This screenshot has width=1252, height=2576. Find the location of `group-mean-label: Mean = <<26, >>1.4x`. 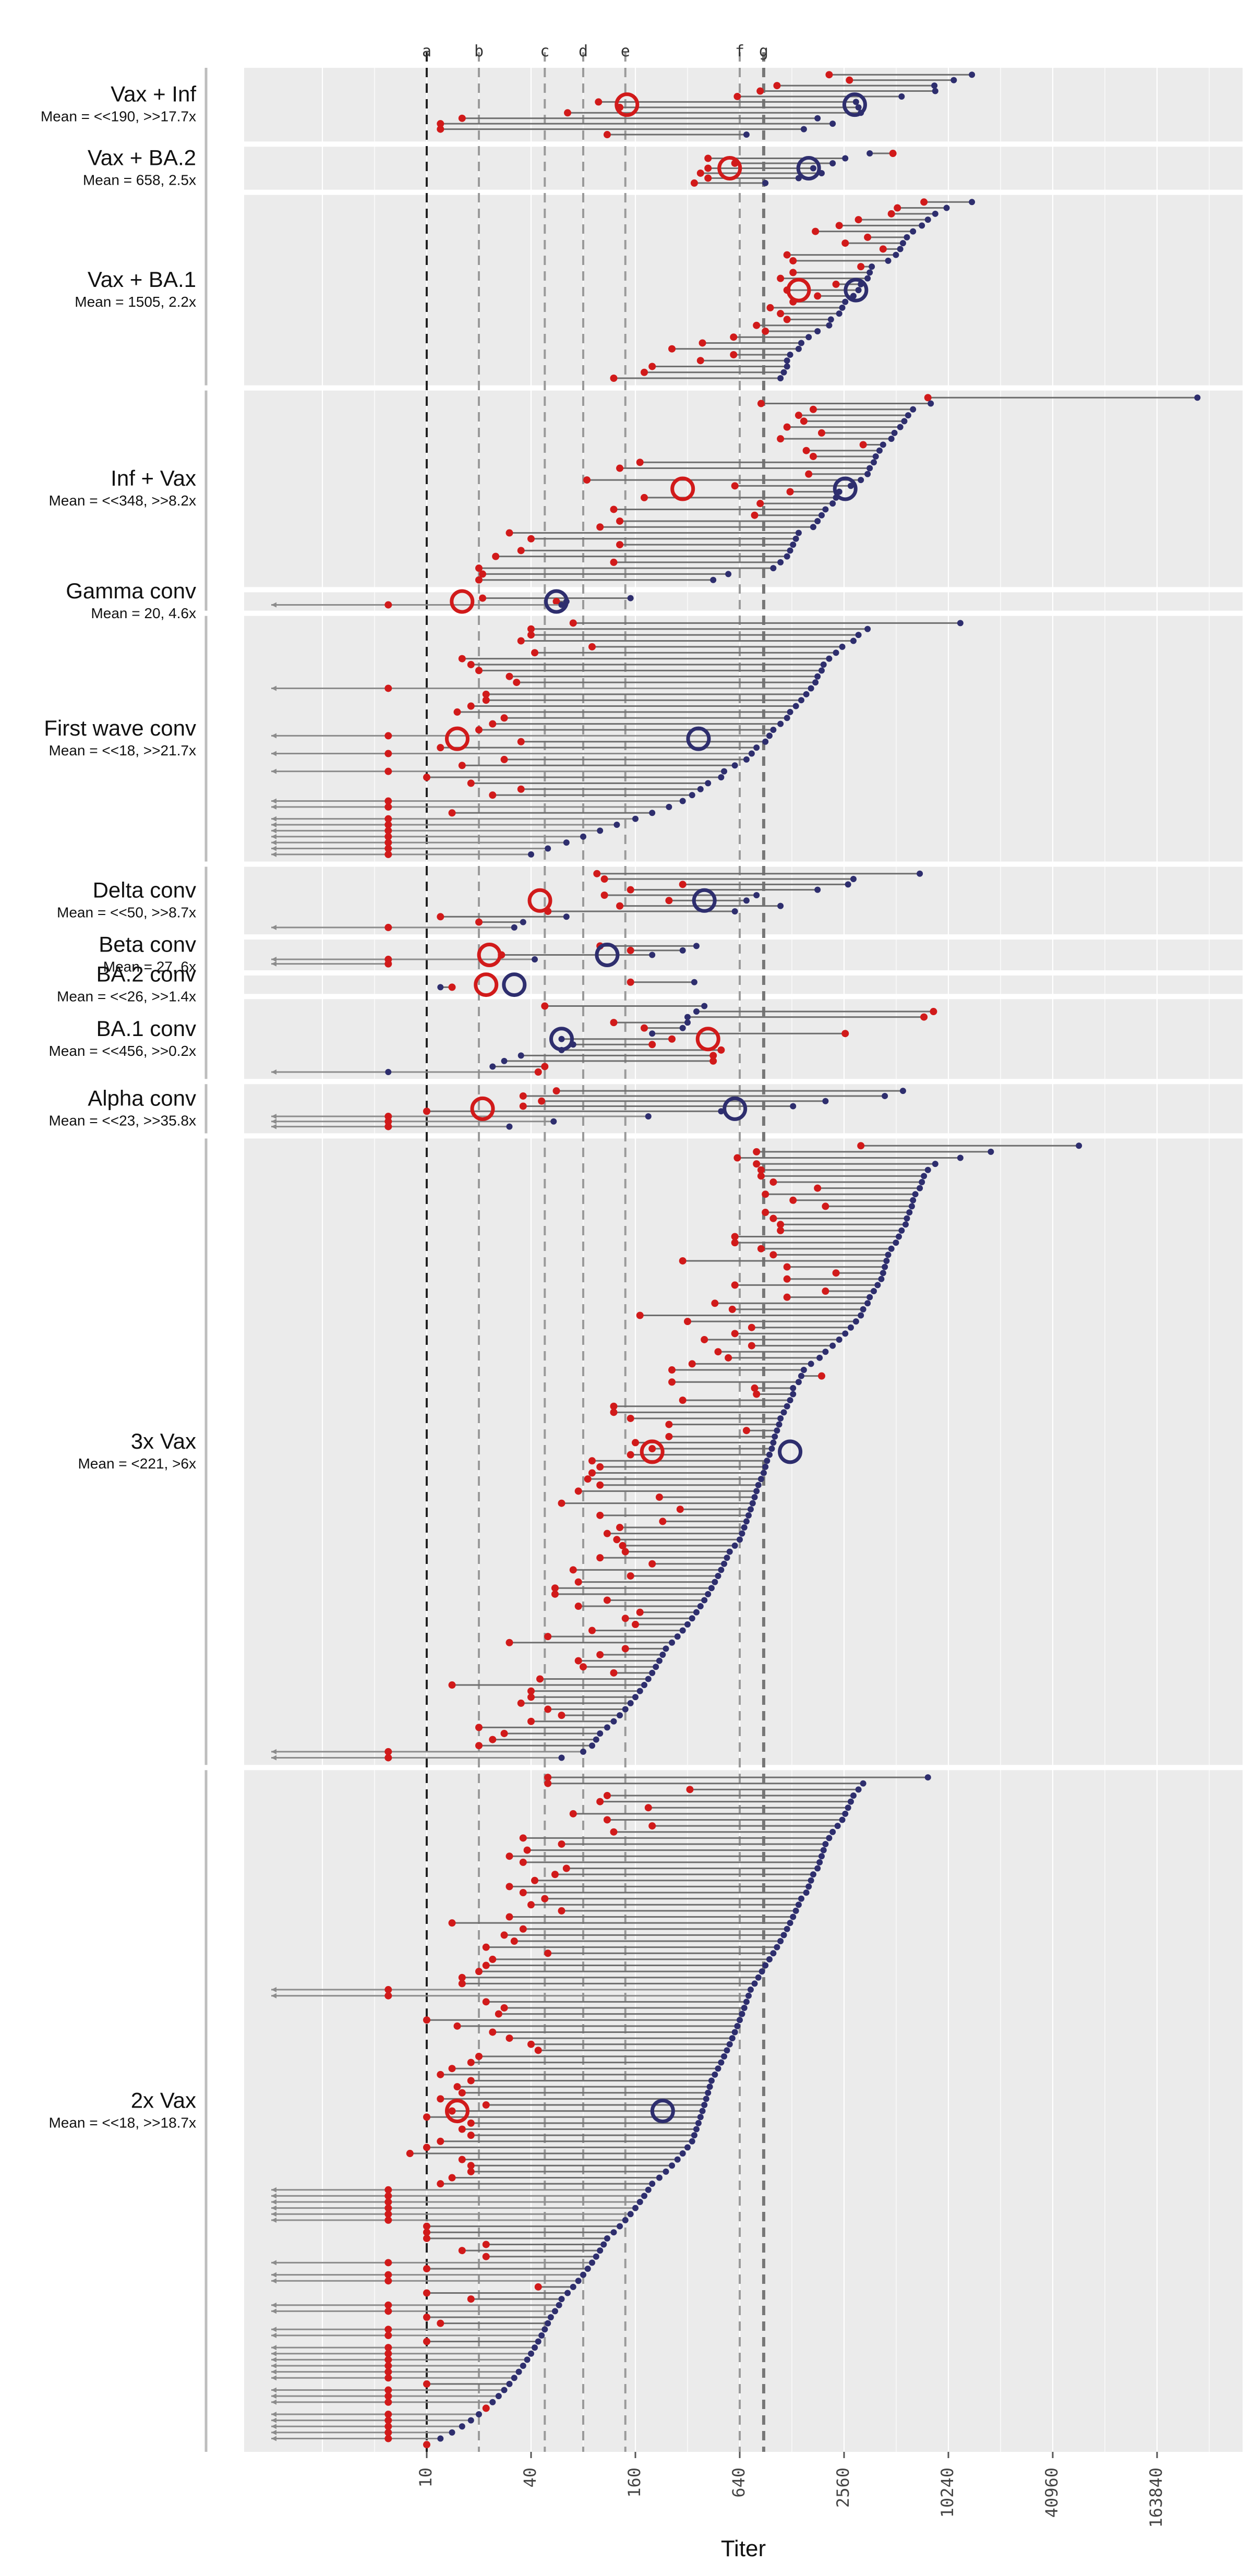

group-mean-label: Mean = <<26, >>1.4x is located at coordinates (126, 997).